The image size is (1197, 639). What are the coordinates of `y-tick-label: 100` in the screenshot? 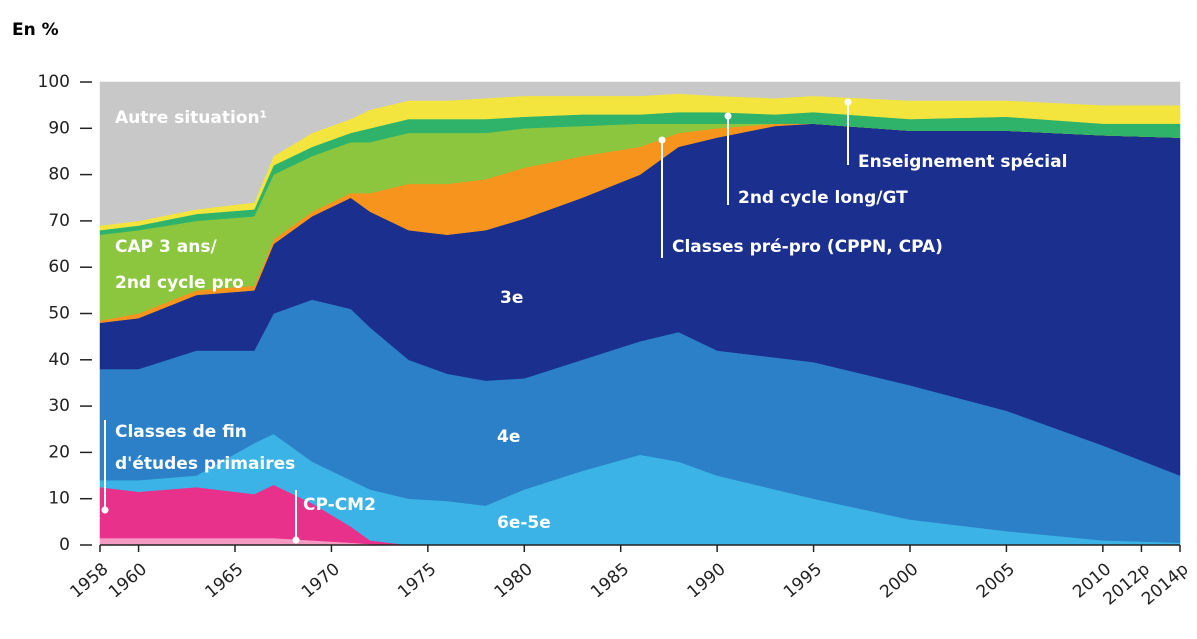 It's located at (54, 82).